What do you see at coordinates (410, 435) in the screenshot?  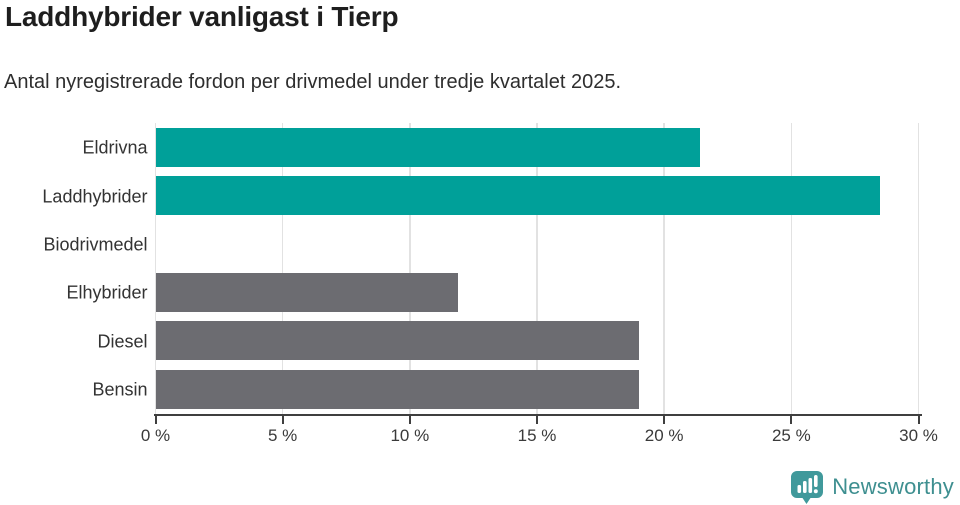 I see `x-axis-tick-label: 10 %` at bounding box center [410, 435].